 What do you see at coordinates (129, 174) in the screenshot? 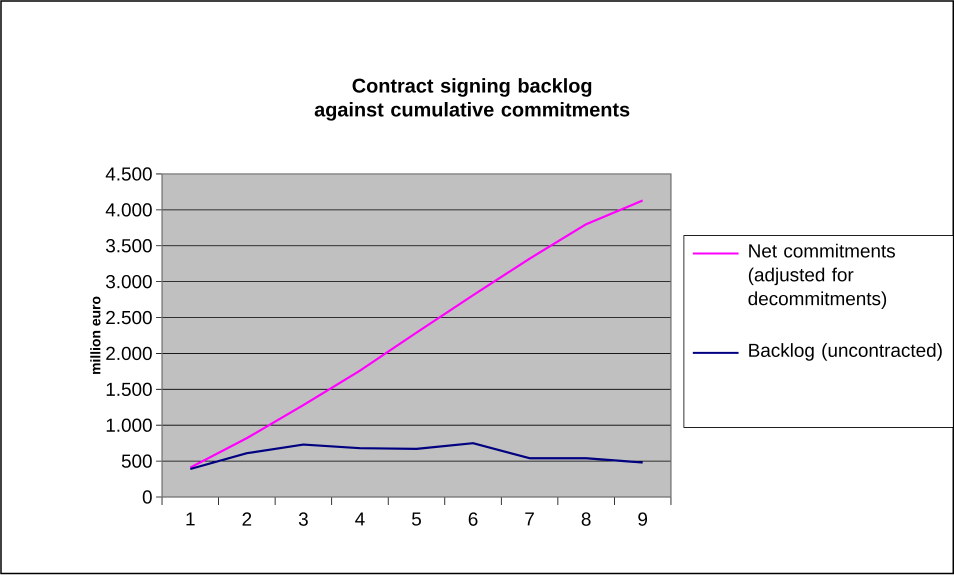
I see `y-tick-label: 4.500` at bounding box center [129, 174].